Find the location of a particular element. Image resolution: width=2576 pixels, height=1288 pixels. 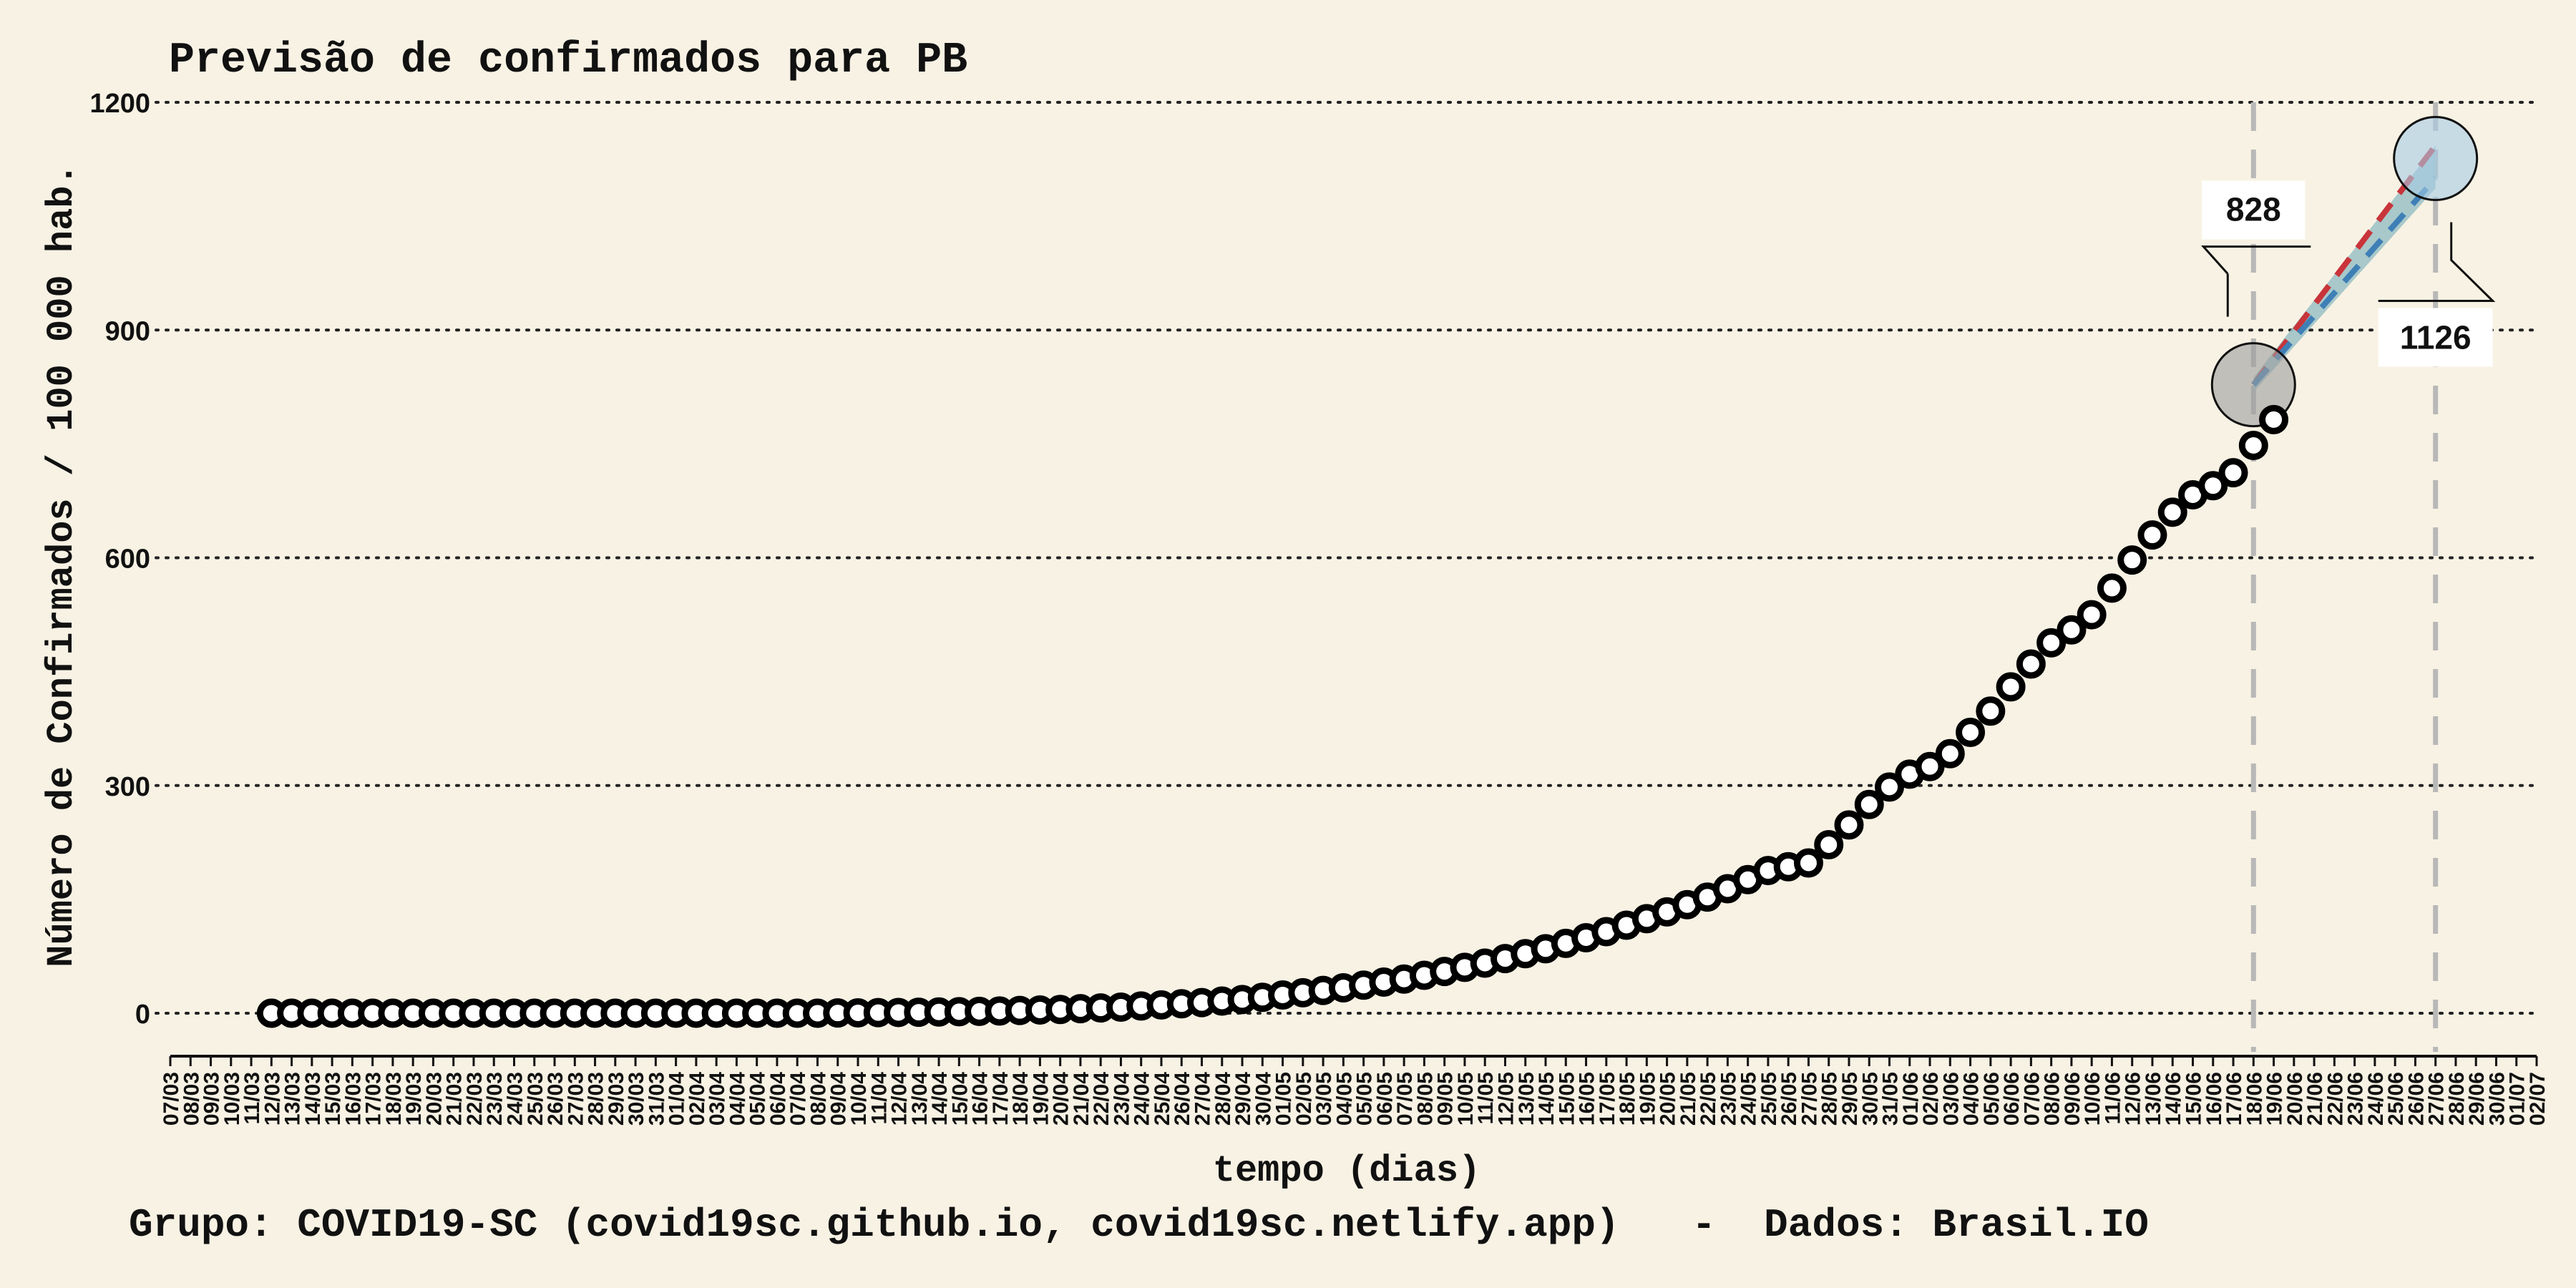

x-tick-label: 25/05 is located at coordinates (1769, 1099).